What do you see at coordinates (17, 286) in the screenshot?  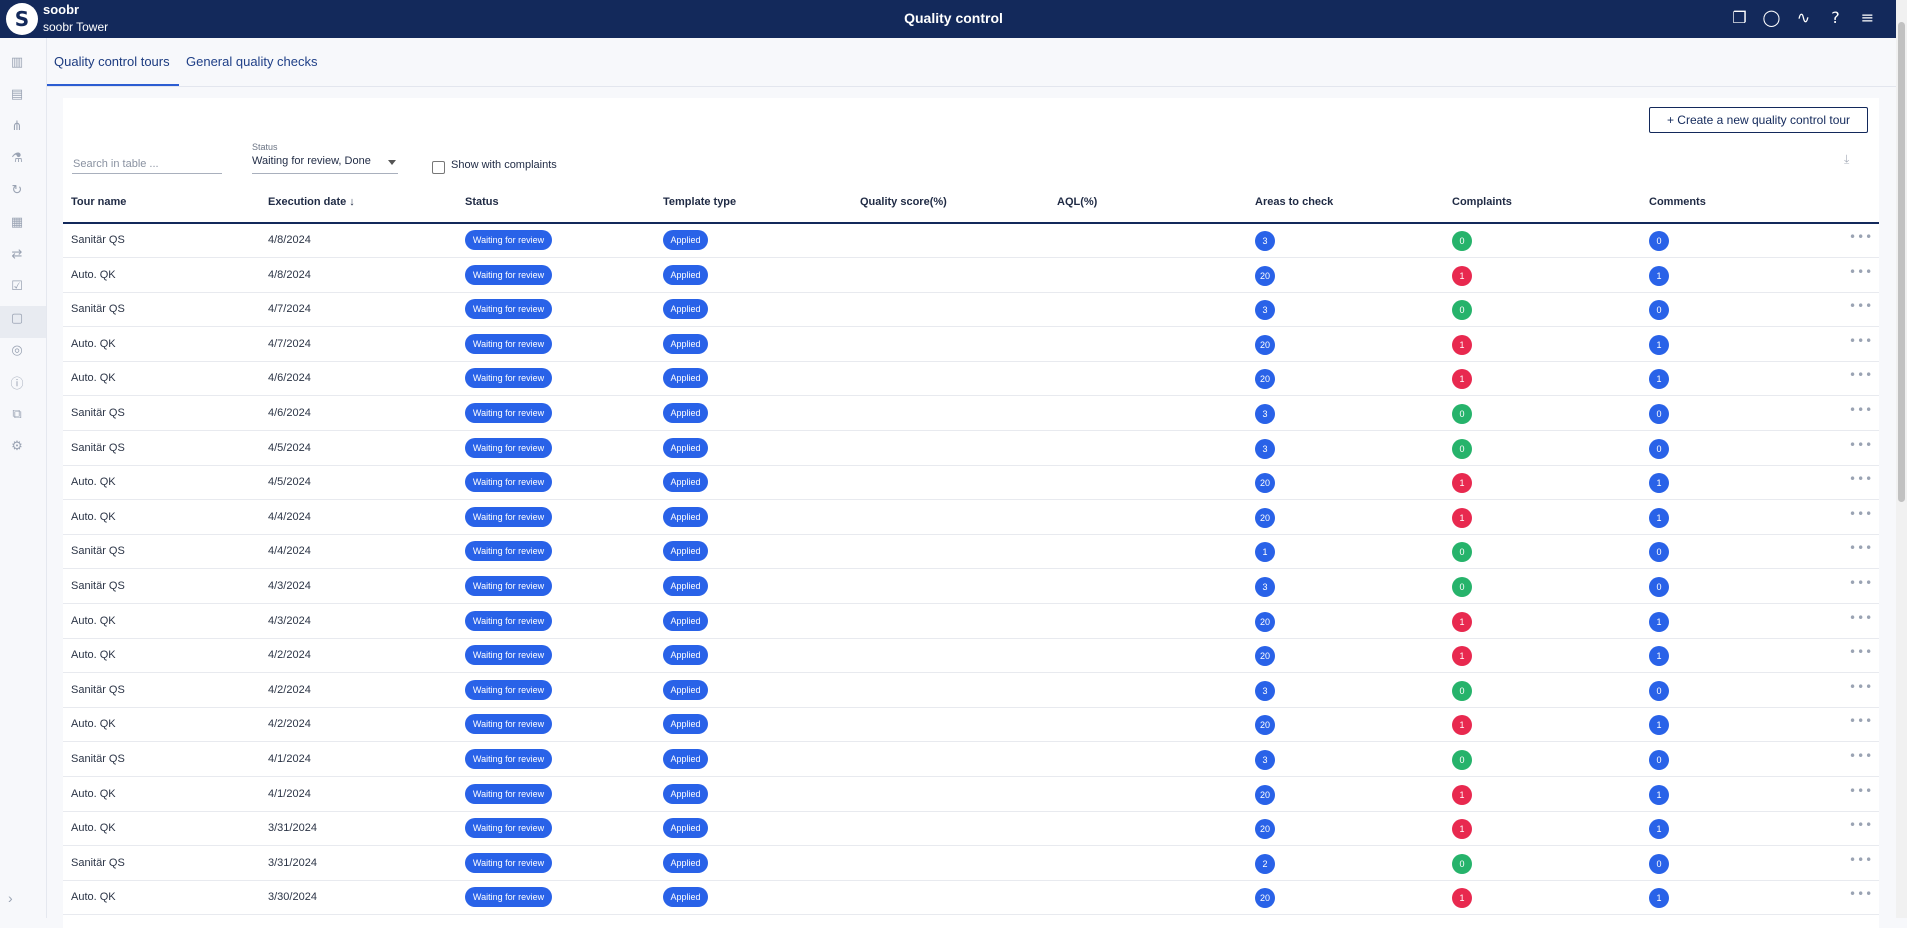 I see `quality-icon: ☑` at bounding box center [17, 286].